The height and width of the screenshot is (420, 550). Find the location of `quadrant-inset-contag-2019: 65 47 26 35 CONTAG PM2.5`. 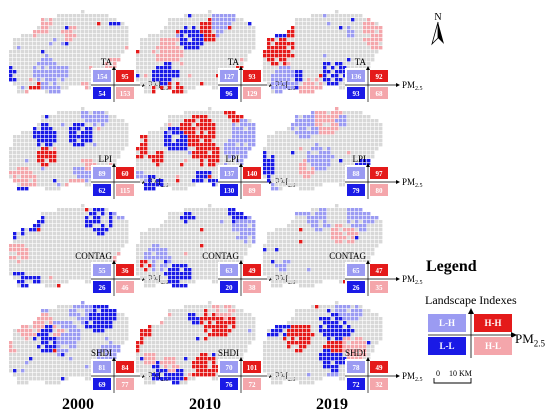

quadrant-inset-contag-2019: 65 47 26 35 CONTAG PM2.5 is located at coordinates (376, 273).